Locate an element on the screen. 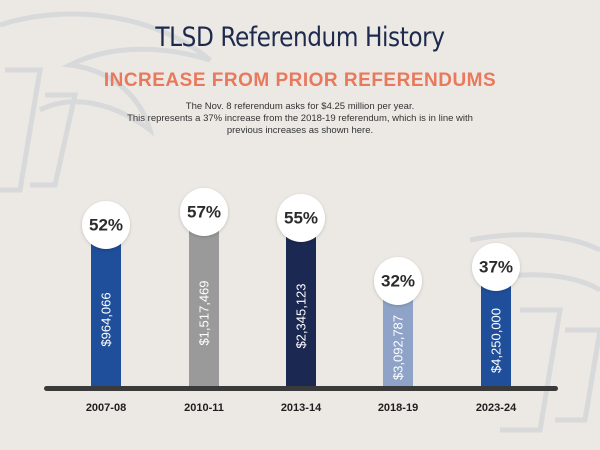 The width and height of the screenshot is (600, 450). percent-label: 52% is located at coordinates (106, 225).